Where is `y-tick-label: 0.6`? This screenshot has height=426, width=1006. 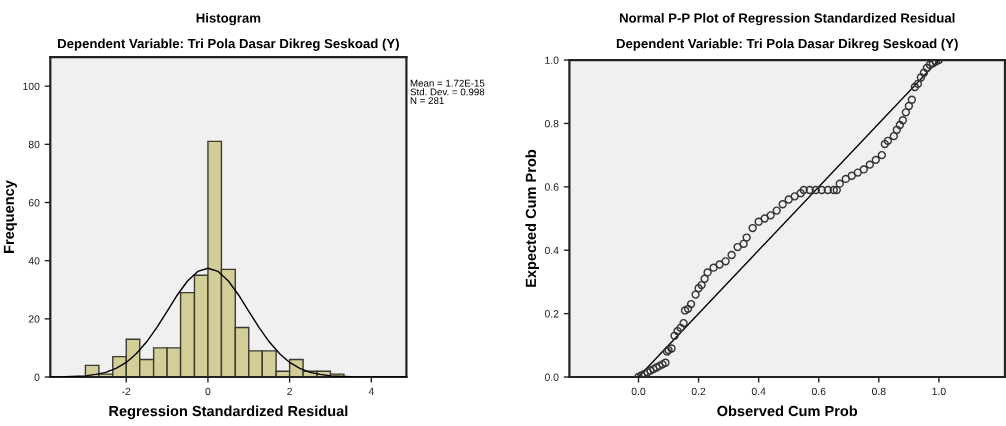 y-tick-label: 0.6 is located at coordinates (551, 187).